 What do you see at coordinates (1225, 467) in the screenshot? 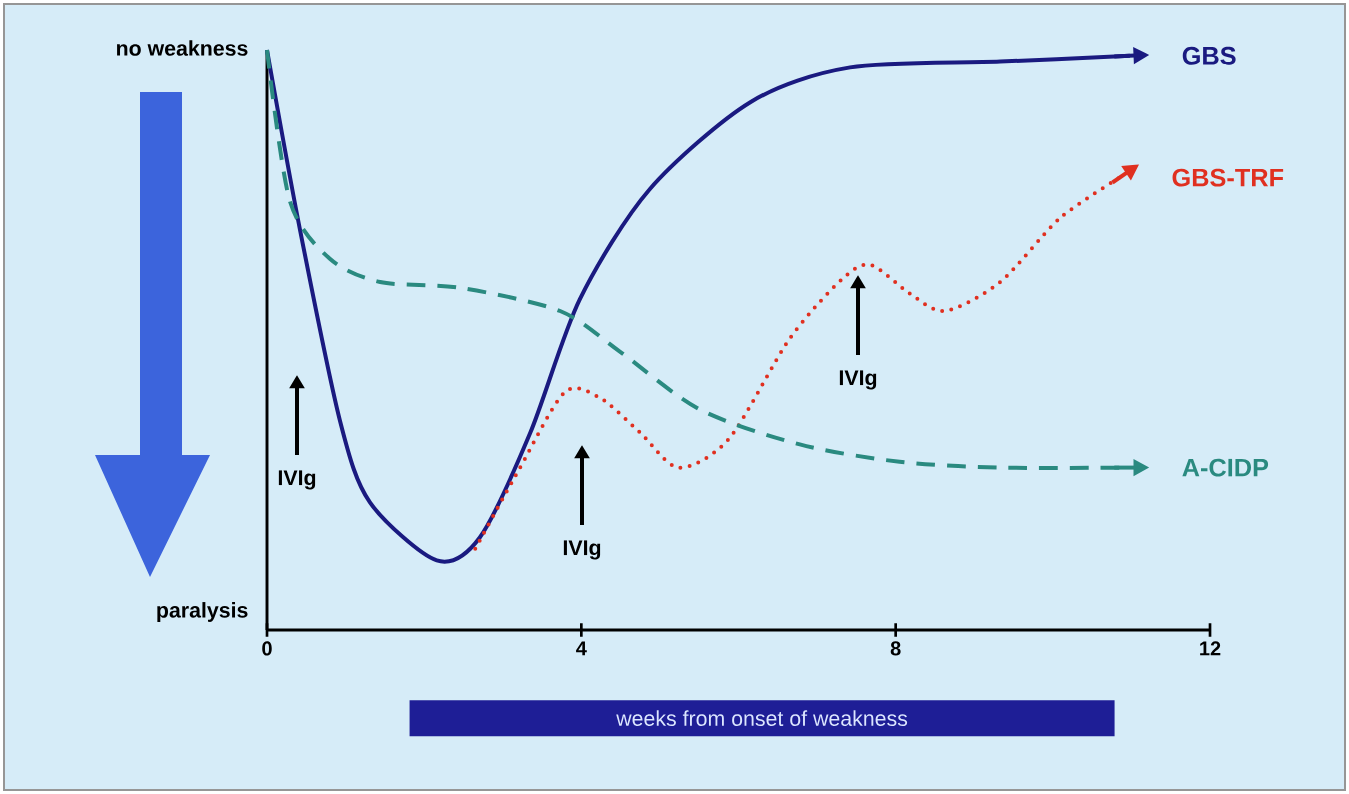
I see `legend-label: A-CIDP` at bounding box center [1225, 467].